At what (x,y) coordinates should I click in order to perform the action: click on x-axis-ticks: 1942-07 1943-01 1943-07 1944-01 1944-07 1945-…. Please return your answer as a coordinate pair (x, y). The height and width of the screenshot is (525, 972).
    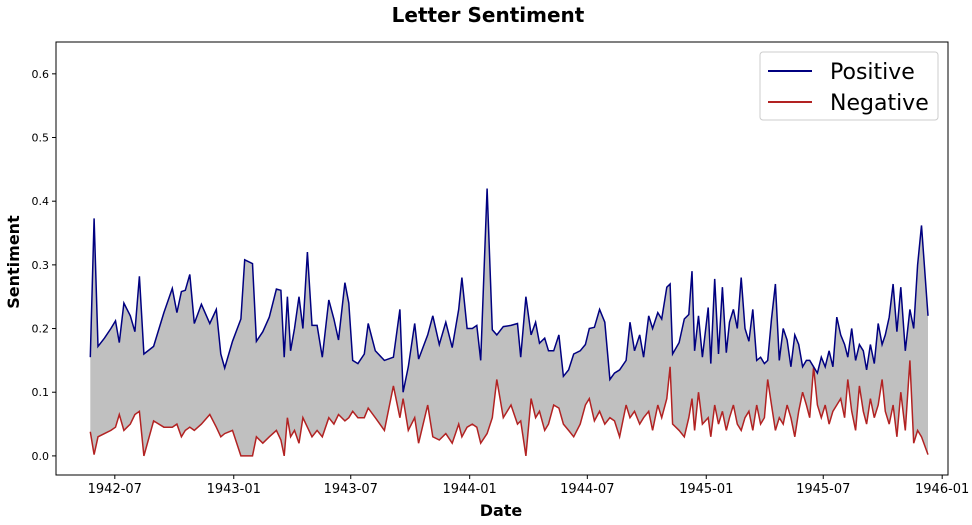
    Looking at the image, I should click on (528, 486).